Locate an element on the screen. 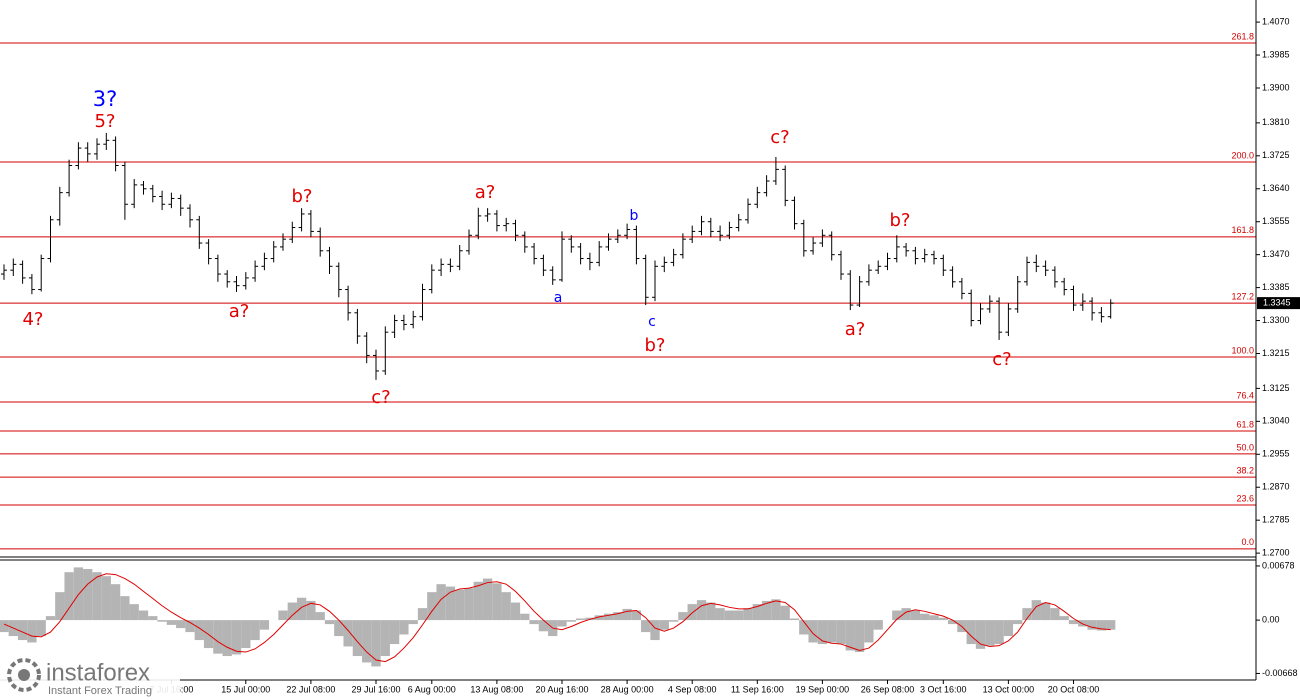 The height and width of the screenshot is (700, 1300). y-tick-label: 1.3385 is located at coordinates (1276, 287).